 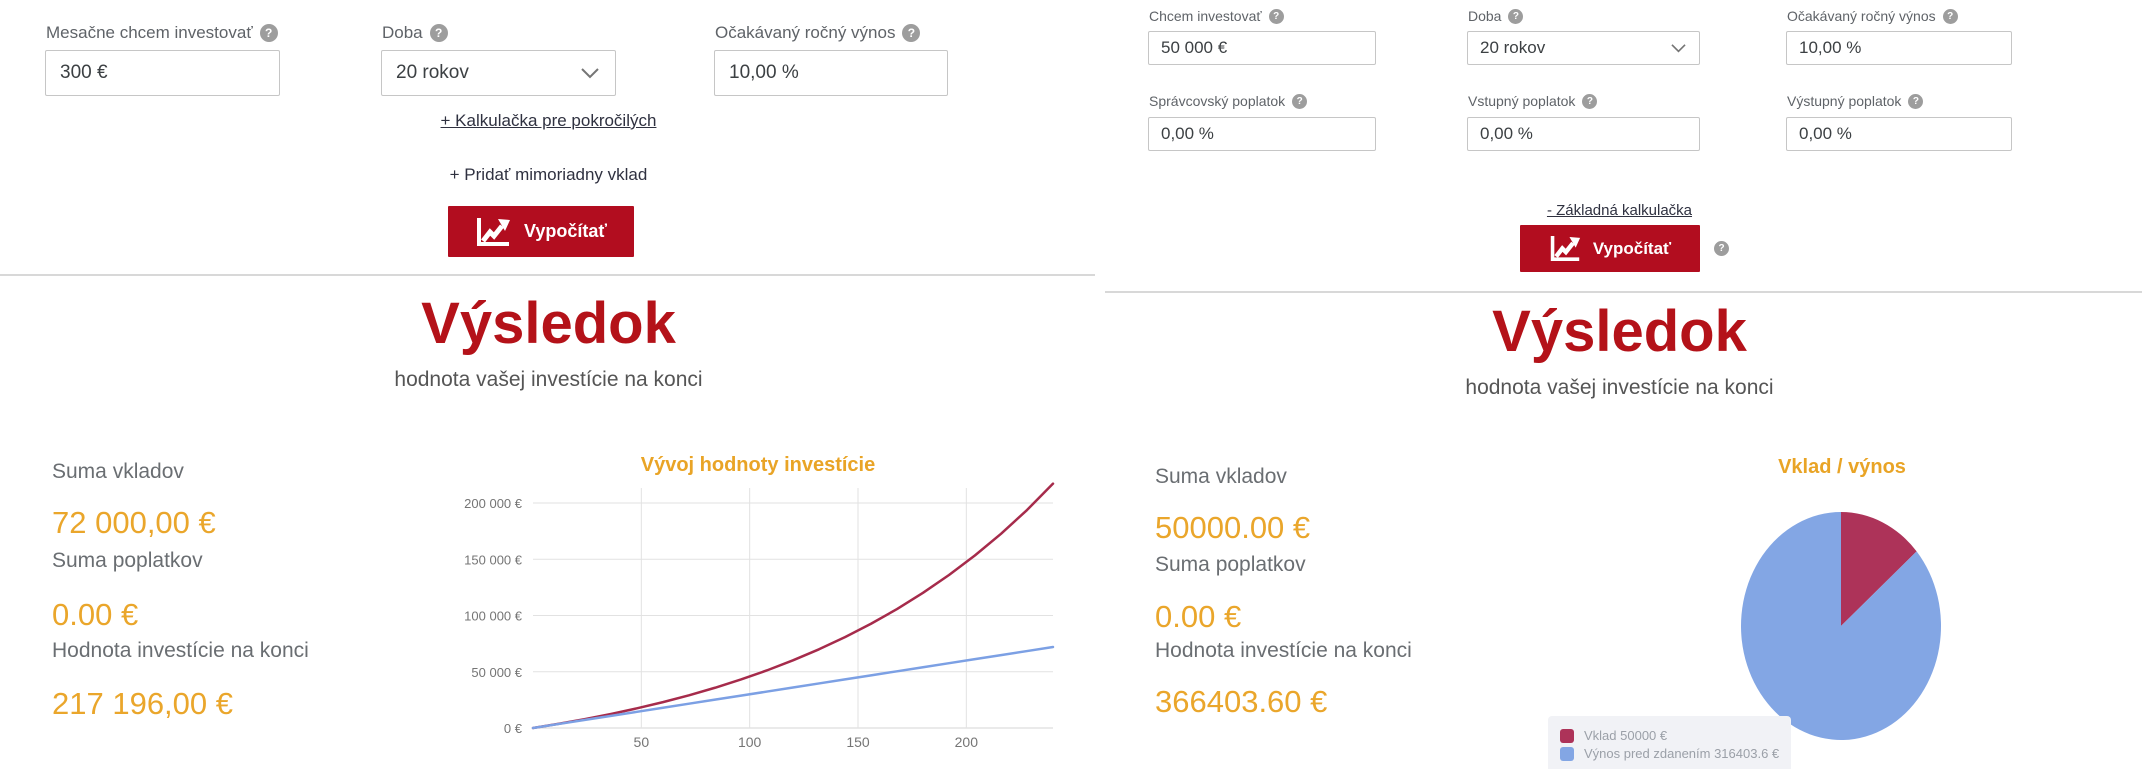 I want to click on field-label-text: Správcovský poplatok, so click(x=1217, y=101).